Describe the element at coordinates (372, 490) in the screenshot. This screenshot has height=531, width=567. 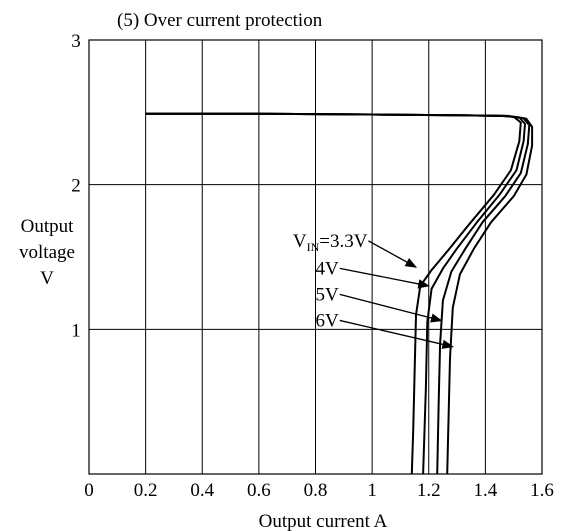
I see `x-tick-label: 1` at that location.